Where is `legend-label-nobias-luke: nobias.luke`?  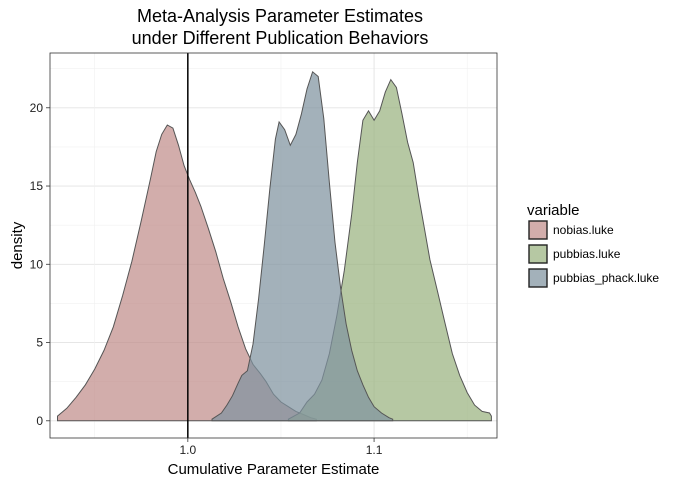 legend-label-nobias-luke: nobias.luke is located at coordinates (583, 230).